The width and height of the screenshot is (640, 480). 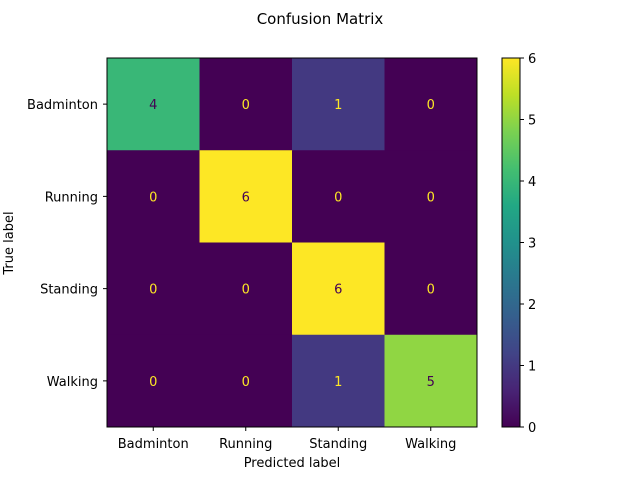 What do you see at coordinates (67, 244) in the screenshot?
I see `y-axis-ticks: Badminton Running Standing Walking` at bounding box center [67, 244].